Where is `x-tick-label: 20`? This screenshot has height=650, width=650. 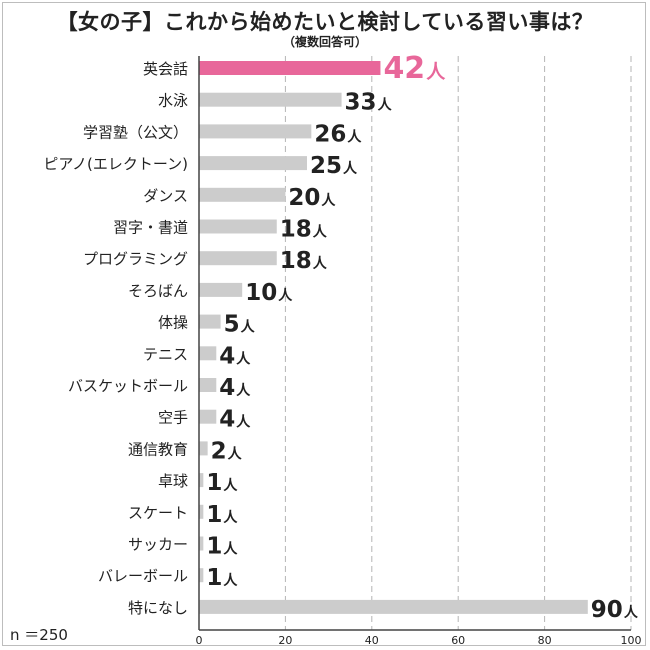 x-tick-label: 20 is located at coordinates (285, 640).